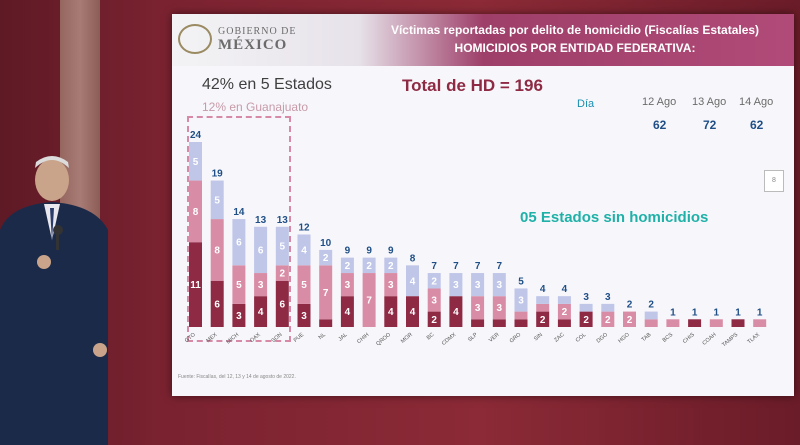  I want to click on bar-total-label: 3, so click(586, 297).